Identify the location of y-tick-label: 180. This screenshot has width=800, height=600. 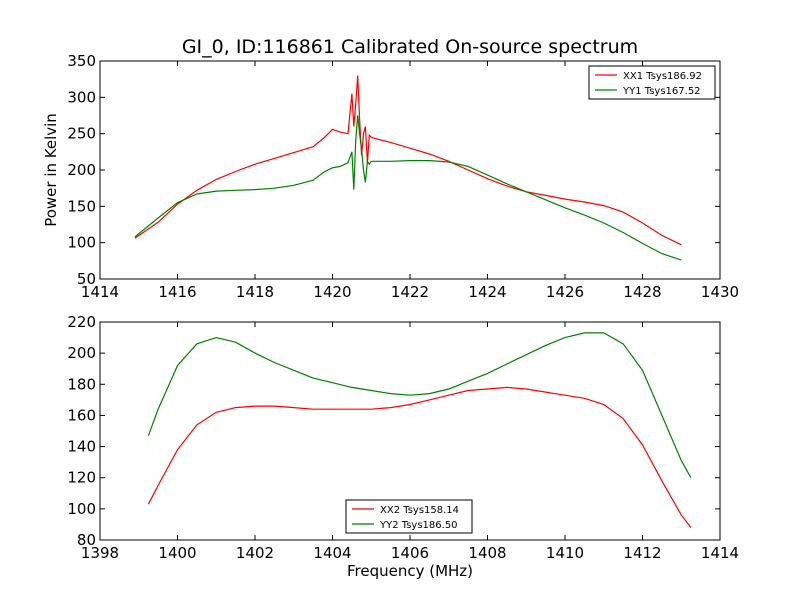
(81, 384).